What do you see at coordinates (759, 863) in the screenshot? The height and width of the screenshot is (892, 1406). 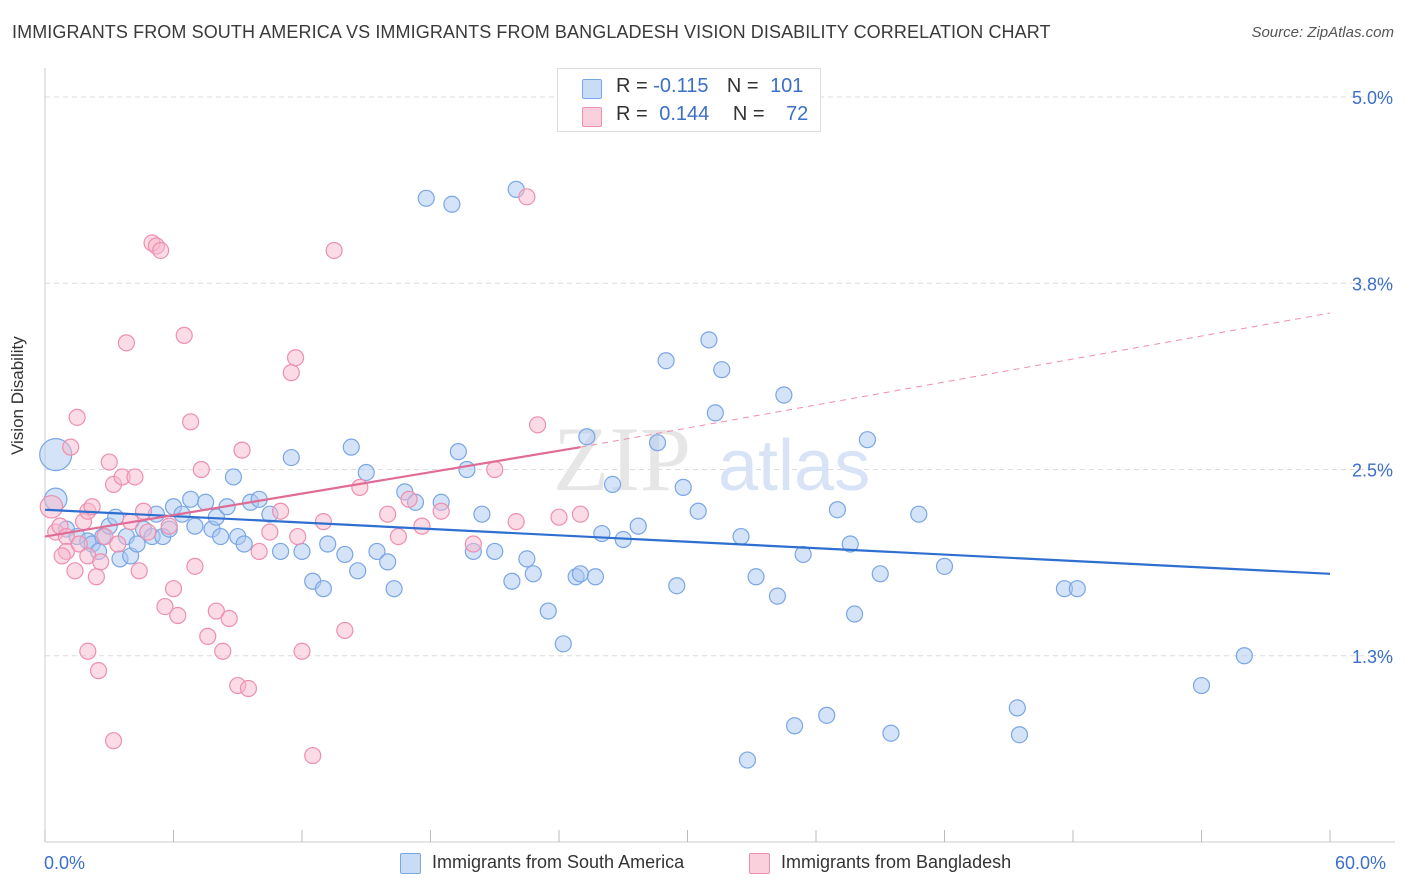 I see `bottom-legend-swatch-pink` at bounding box center [759, 863].